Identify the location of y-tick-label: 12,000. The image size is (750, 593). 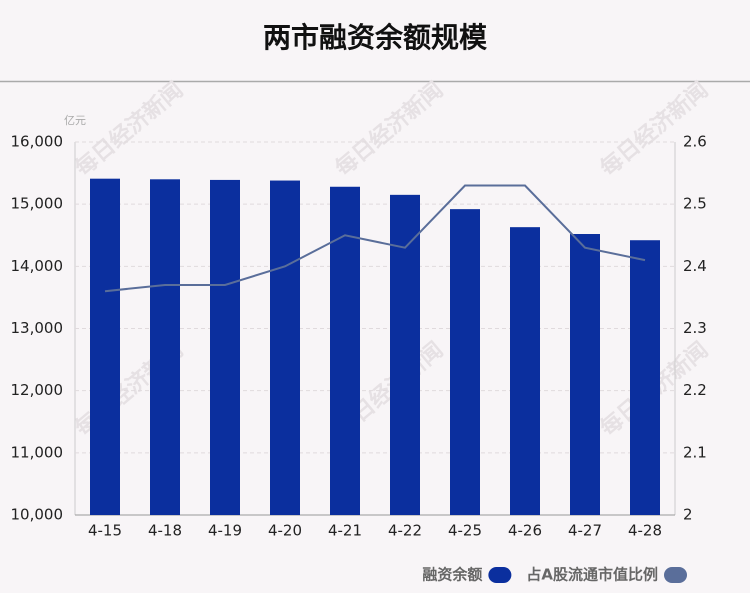
(37, 390).